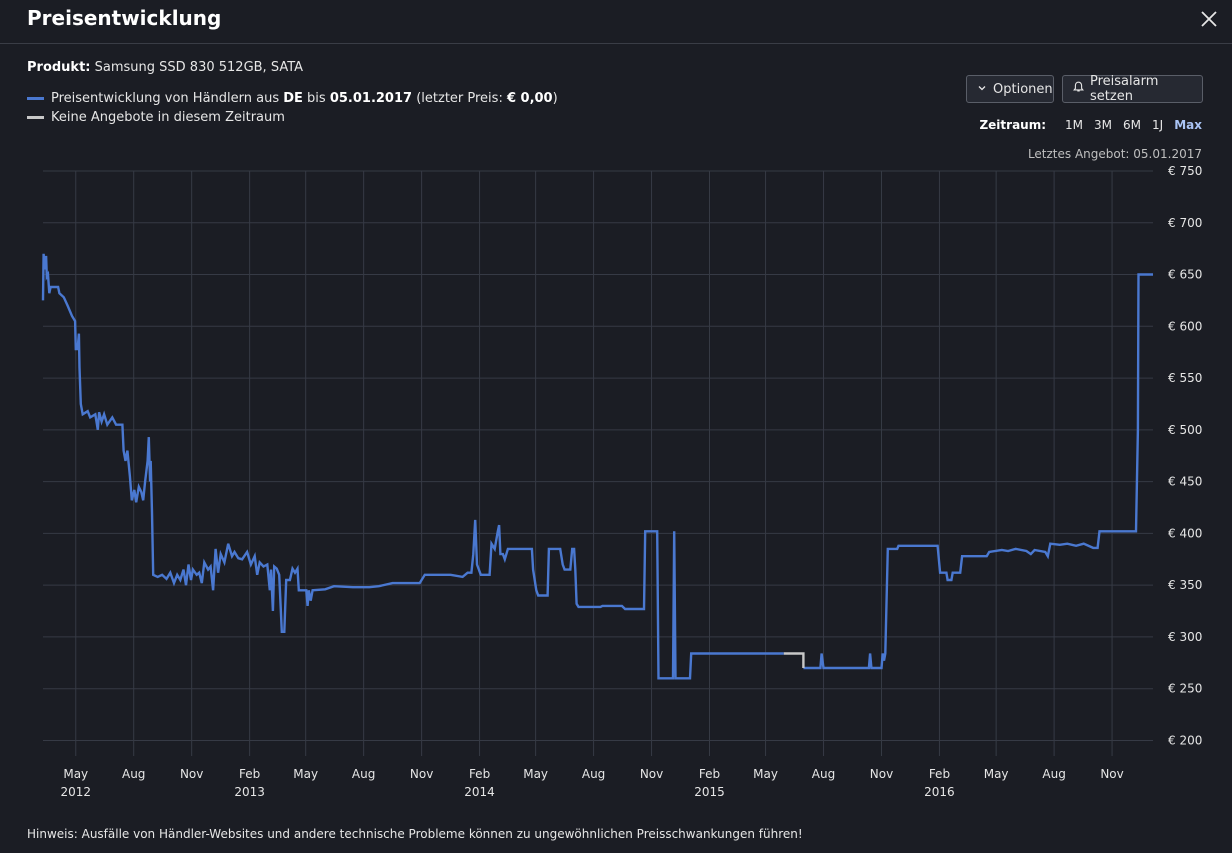 The width and height of the screenshot is (1232, 853). Describe the element at coordinates (1209, 19) in the screenshot. I see `close-icon` at that location.